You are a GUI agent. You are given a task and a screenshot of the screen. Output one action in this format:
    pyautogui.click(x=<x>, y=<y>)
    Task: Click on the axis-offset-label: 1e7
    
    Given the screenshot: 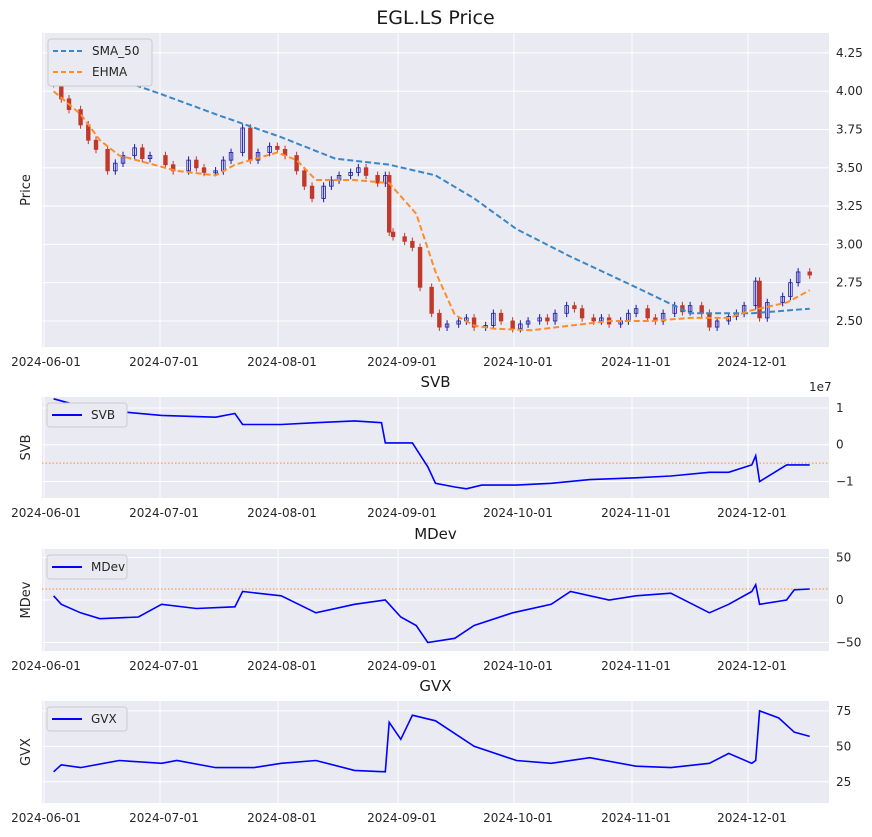 What is the action you would take?
    pyautogui.click(x=820, y=387)
    